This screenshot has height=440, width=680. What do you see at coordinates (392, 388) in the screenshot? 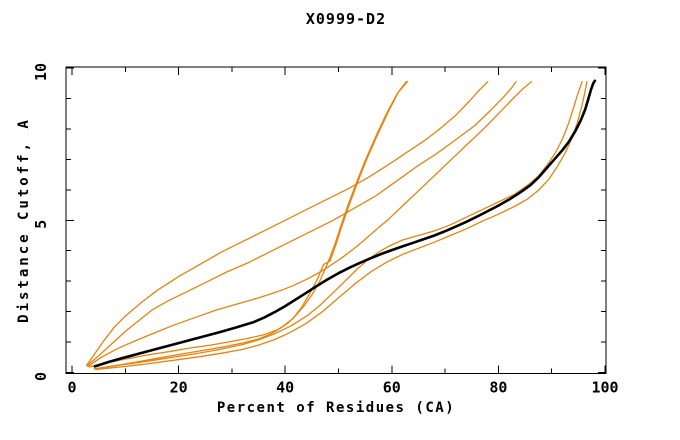
I see `x-tick-label: 60` at bounding box center [392, 388].